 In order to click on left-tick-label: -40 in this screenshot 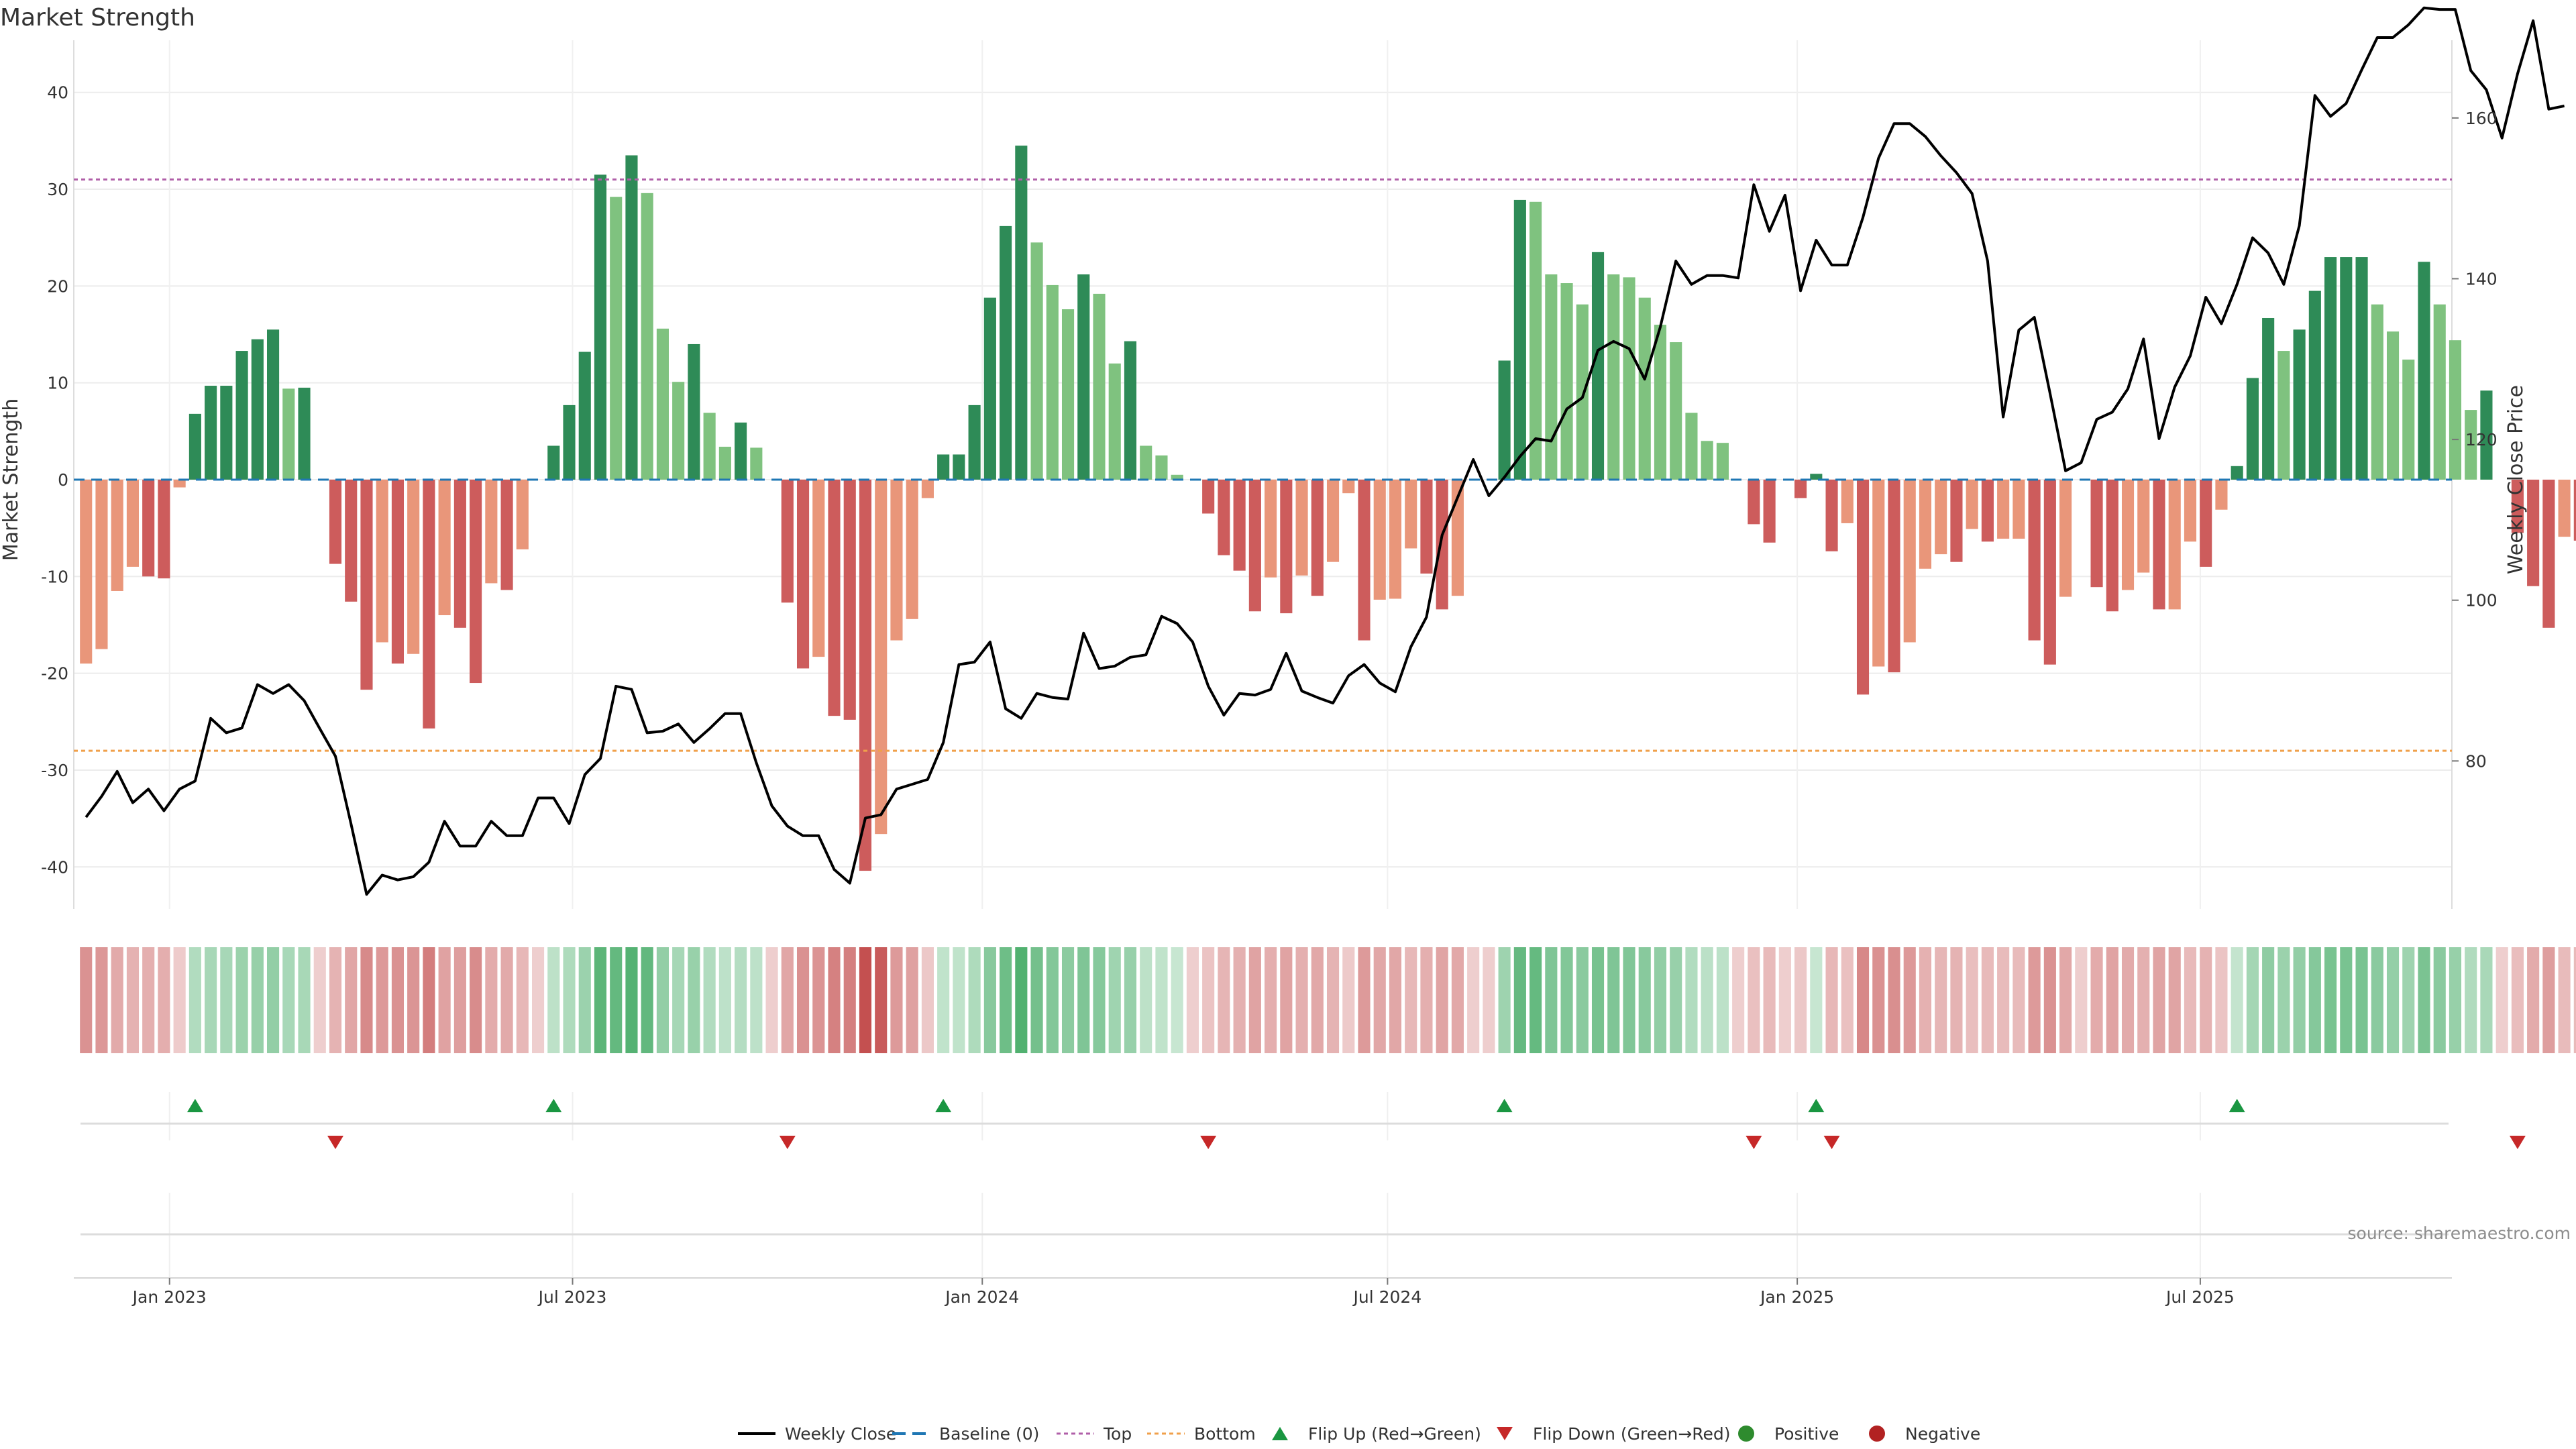, I will do `click(54, 867)`.